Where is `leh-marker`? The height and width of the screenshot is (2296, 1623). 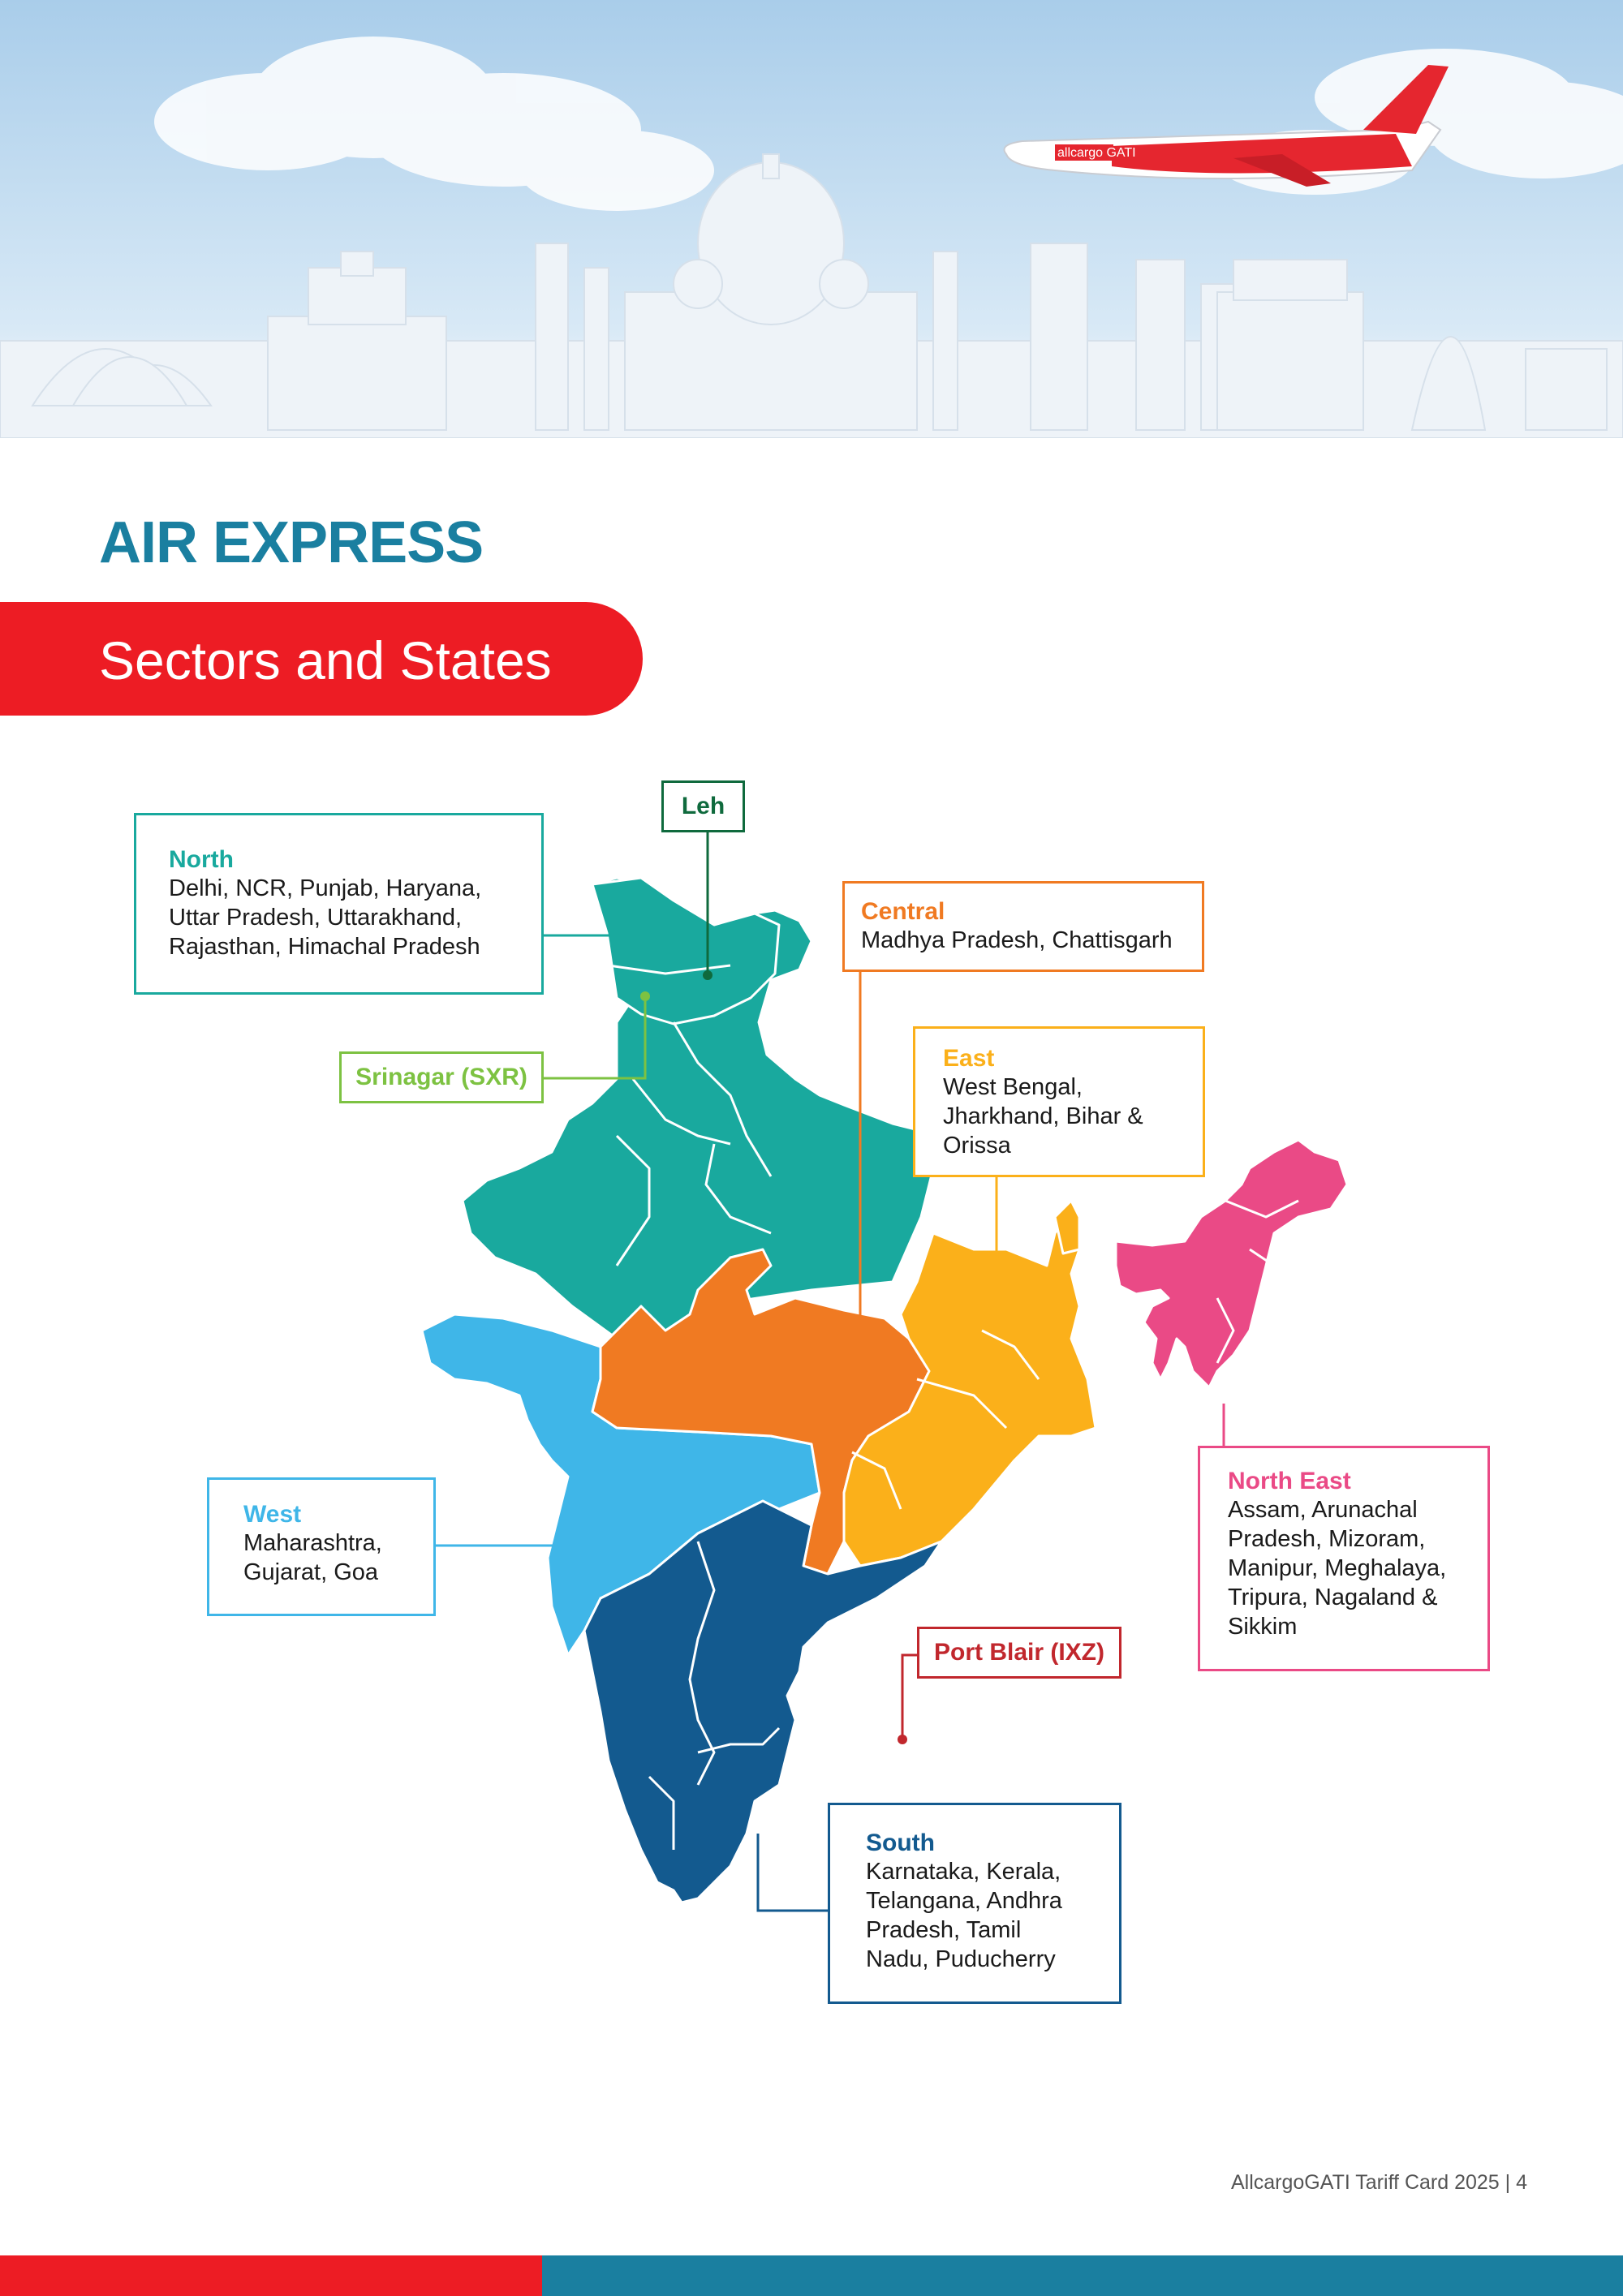 leh-marker is located at coordinates (707, 975).